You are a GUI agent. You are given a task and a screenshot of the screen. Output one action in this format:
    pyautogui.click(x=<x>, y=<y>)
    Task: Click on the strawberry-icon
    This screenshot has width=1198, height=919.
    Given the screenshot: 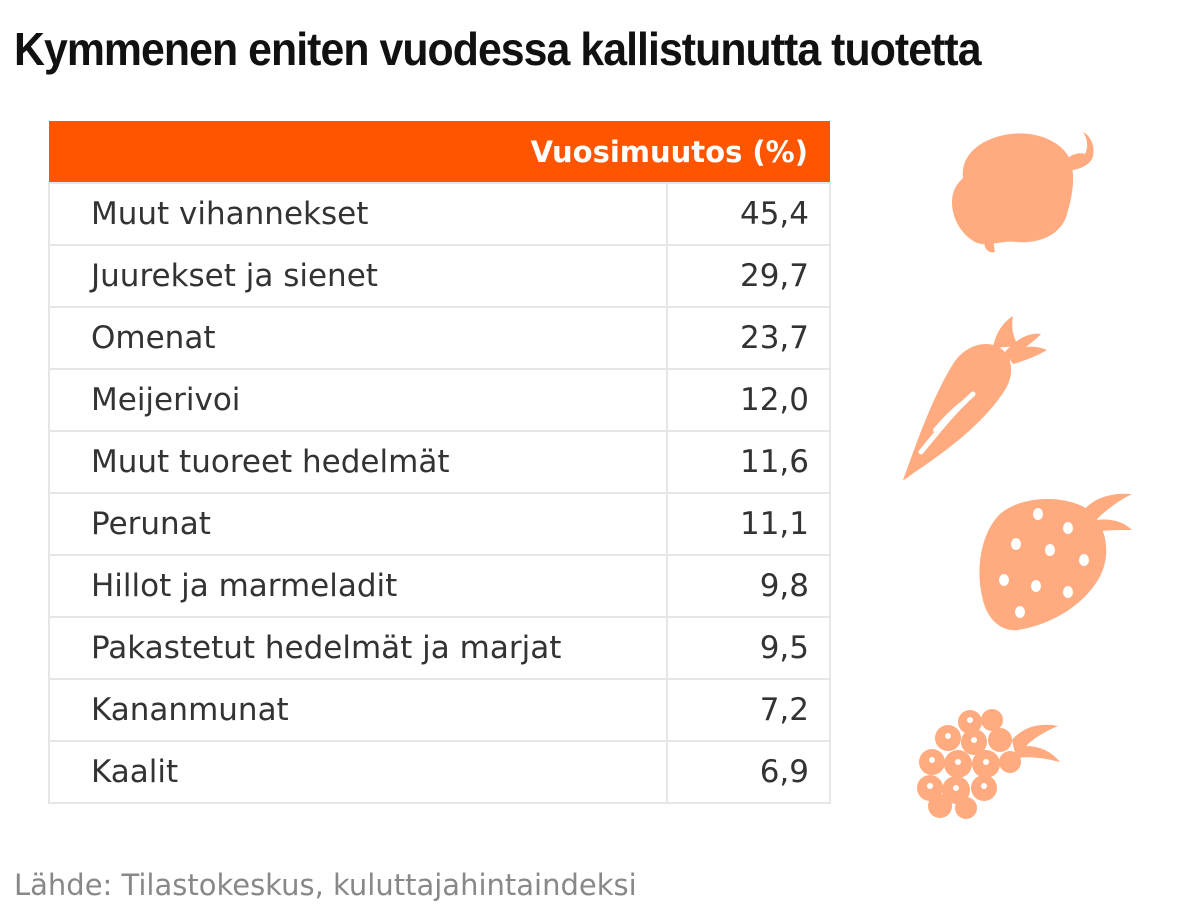 What is the action you would take?
    pyautogui.click(x=1055, y=562)
    